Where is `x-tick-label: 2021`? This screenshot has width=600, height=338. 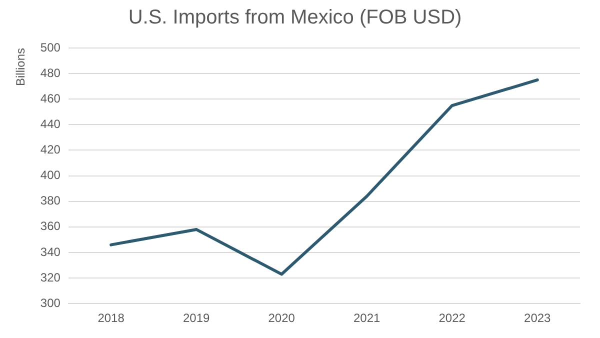
x-tick-label: 2021 is located at coordinates (367, 318).